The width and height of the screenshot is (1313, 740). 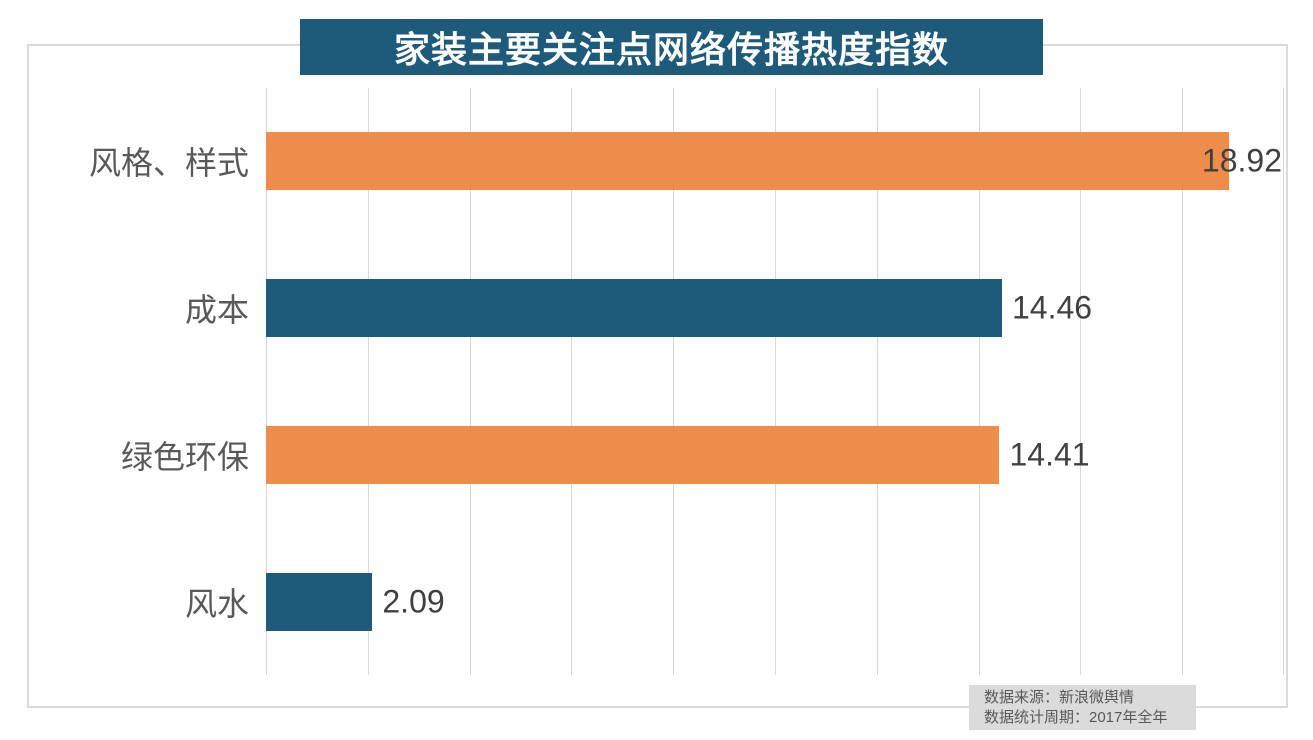 What do you see at coordinates (1052, 307) in the screenshot?
I see `value-label: 14.46` at bounding box center [1052, 307].